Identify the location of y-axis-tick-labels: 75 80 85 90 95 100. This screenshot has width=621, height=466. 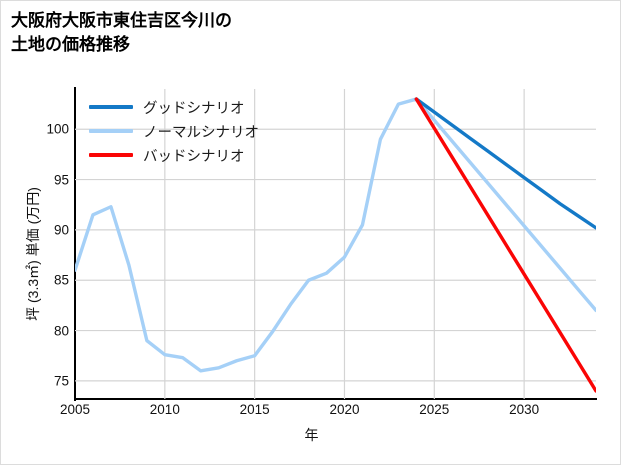
(35, 233).